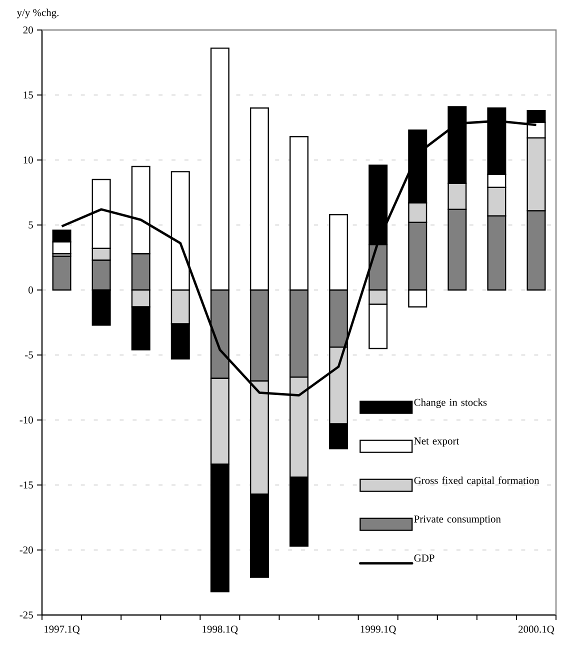 The image size is (576, 656). I want to click on legend-label: Net export, so click(437, 442).